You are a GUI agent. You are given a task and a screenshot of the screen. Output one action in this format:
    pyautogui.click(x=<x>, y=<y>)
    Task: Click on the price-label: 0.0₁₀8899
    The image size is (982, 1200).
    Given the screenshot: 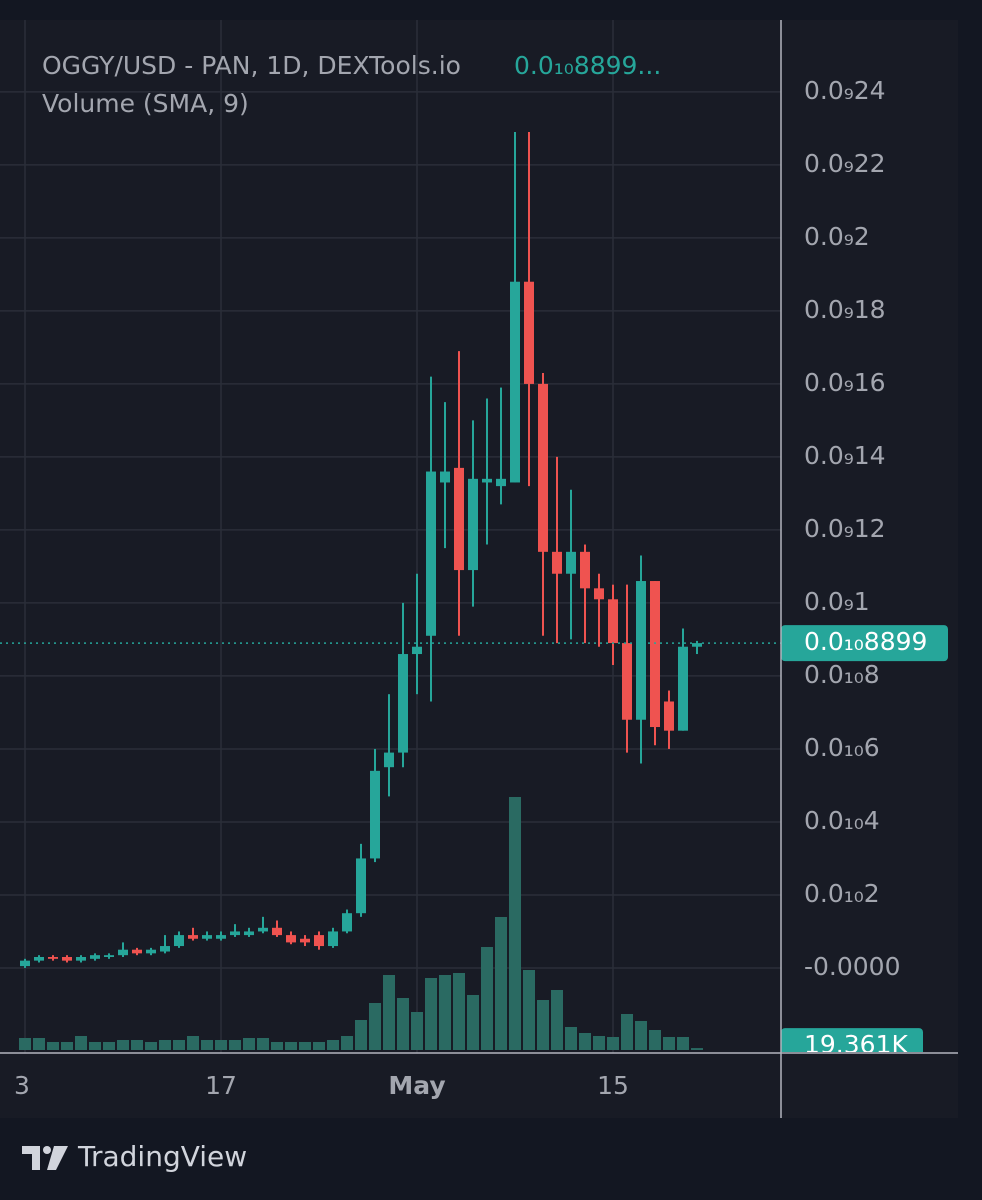 What is the action you would take?
    pyautogui.click(x=865, y=641)
    